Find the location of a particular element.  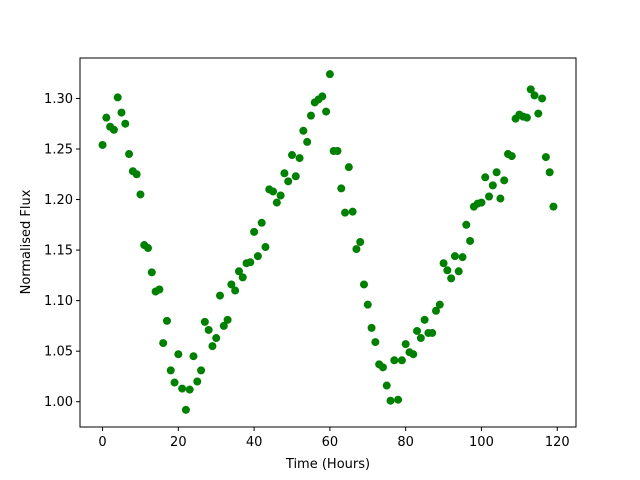

x-tick-label: 40 is located at coordinates (254, 442).